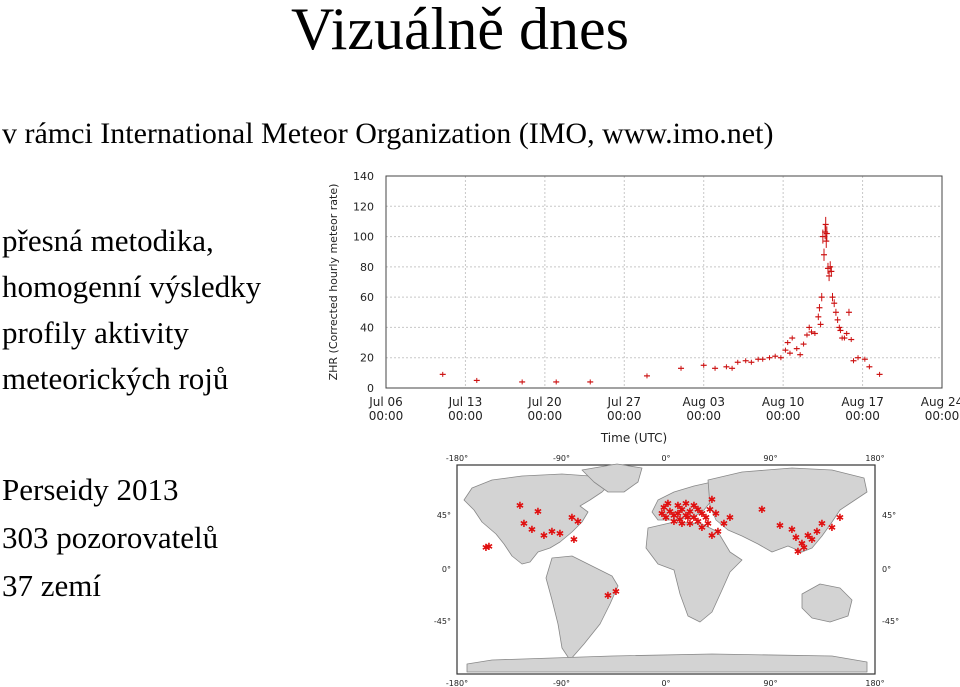  I want to click on south-america, so click(582, 608).